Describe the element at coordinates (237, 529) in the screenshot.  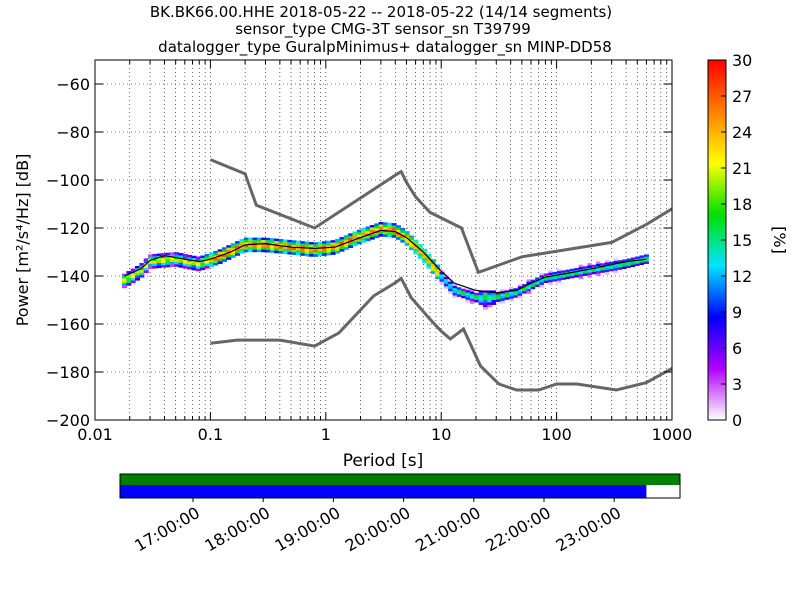
I see `timeline-tick-label: 18:00:00` at that location.